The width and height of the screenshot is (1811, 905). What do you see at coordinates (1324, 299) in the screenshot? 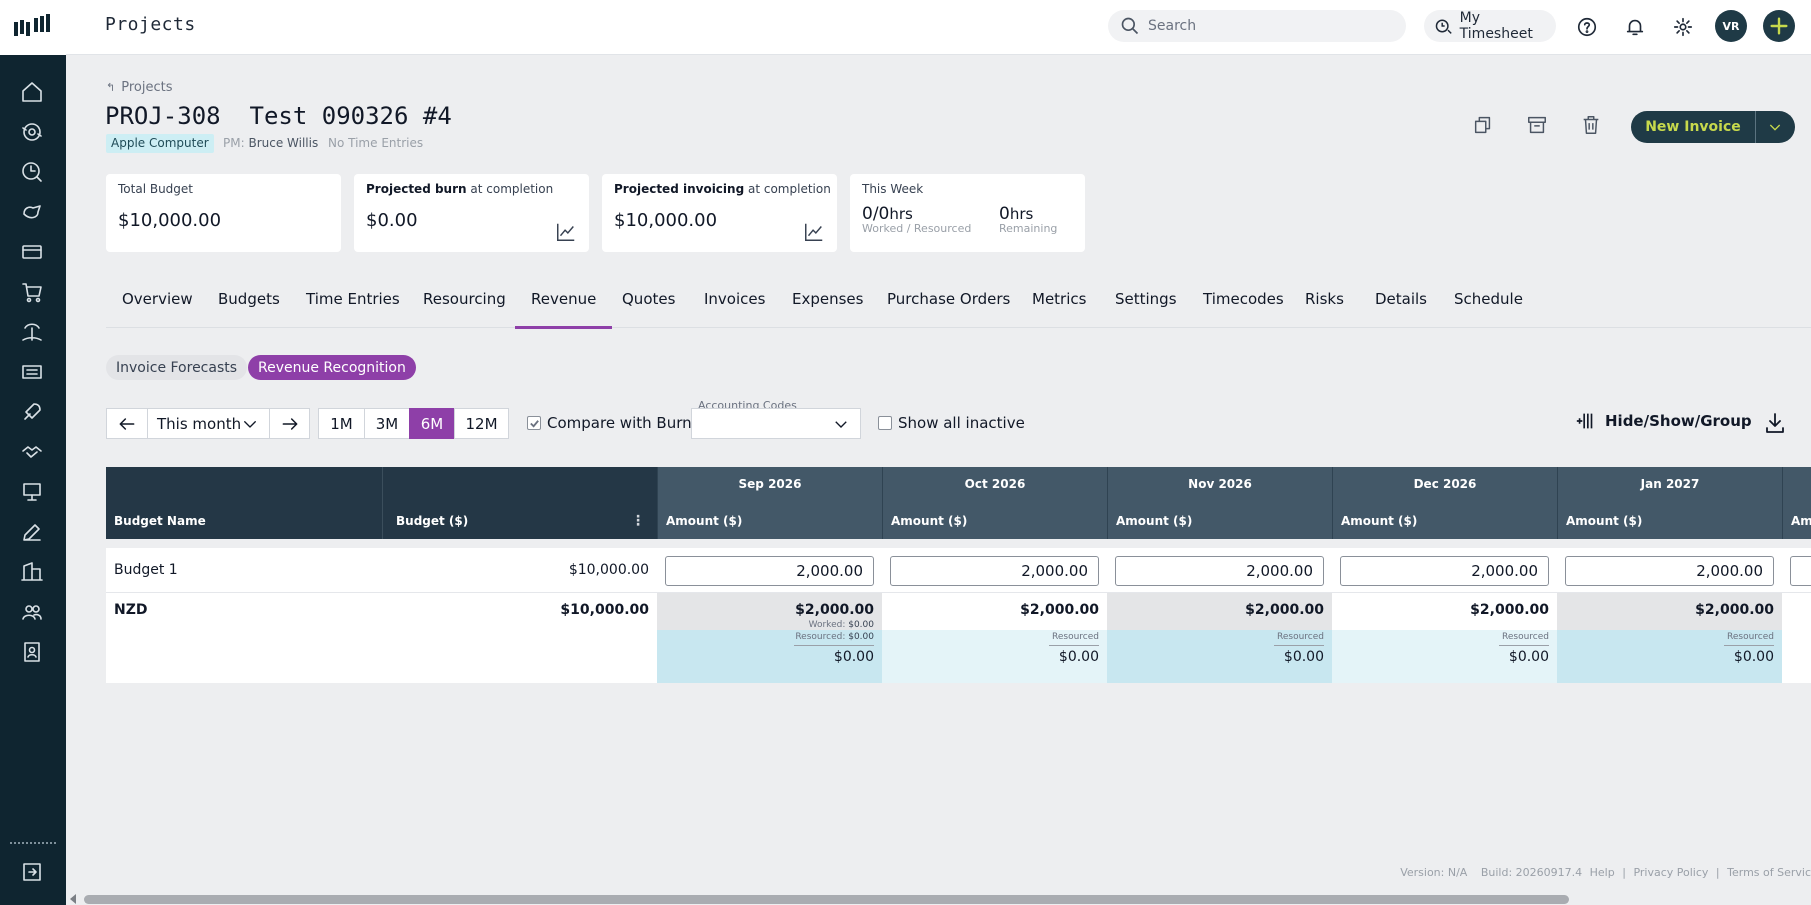
I see `tab-risks: Risks` at bounding box center [1324, 299].